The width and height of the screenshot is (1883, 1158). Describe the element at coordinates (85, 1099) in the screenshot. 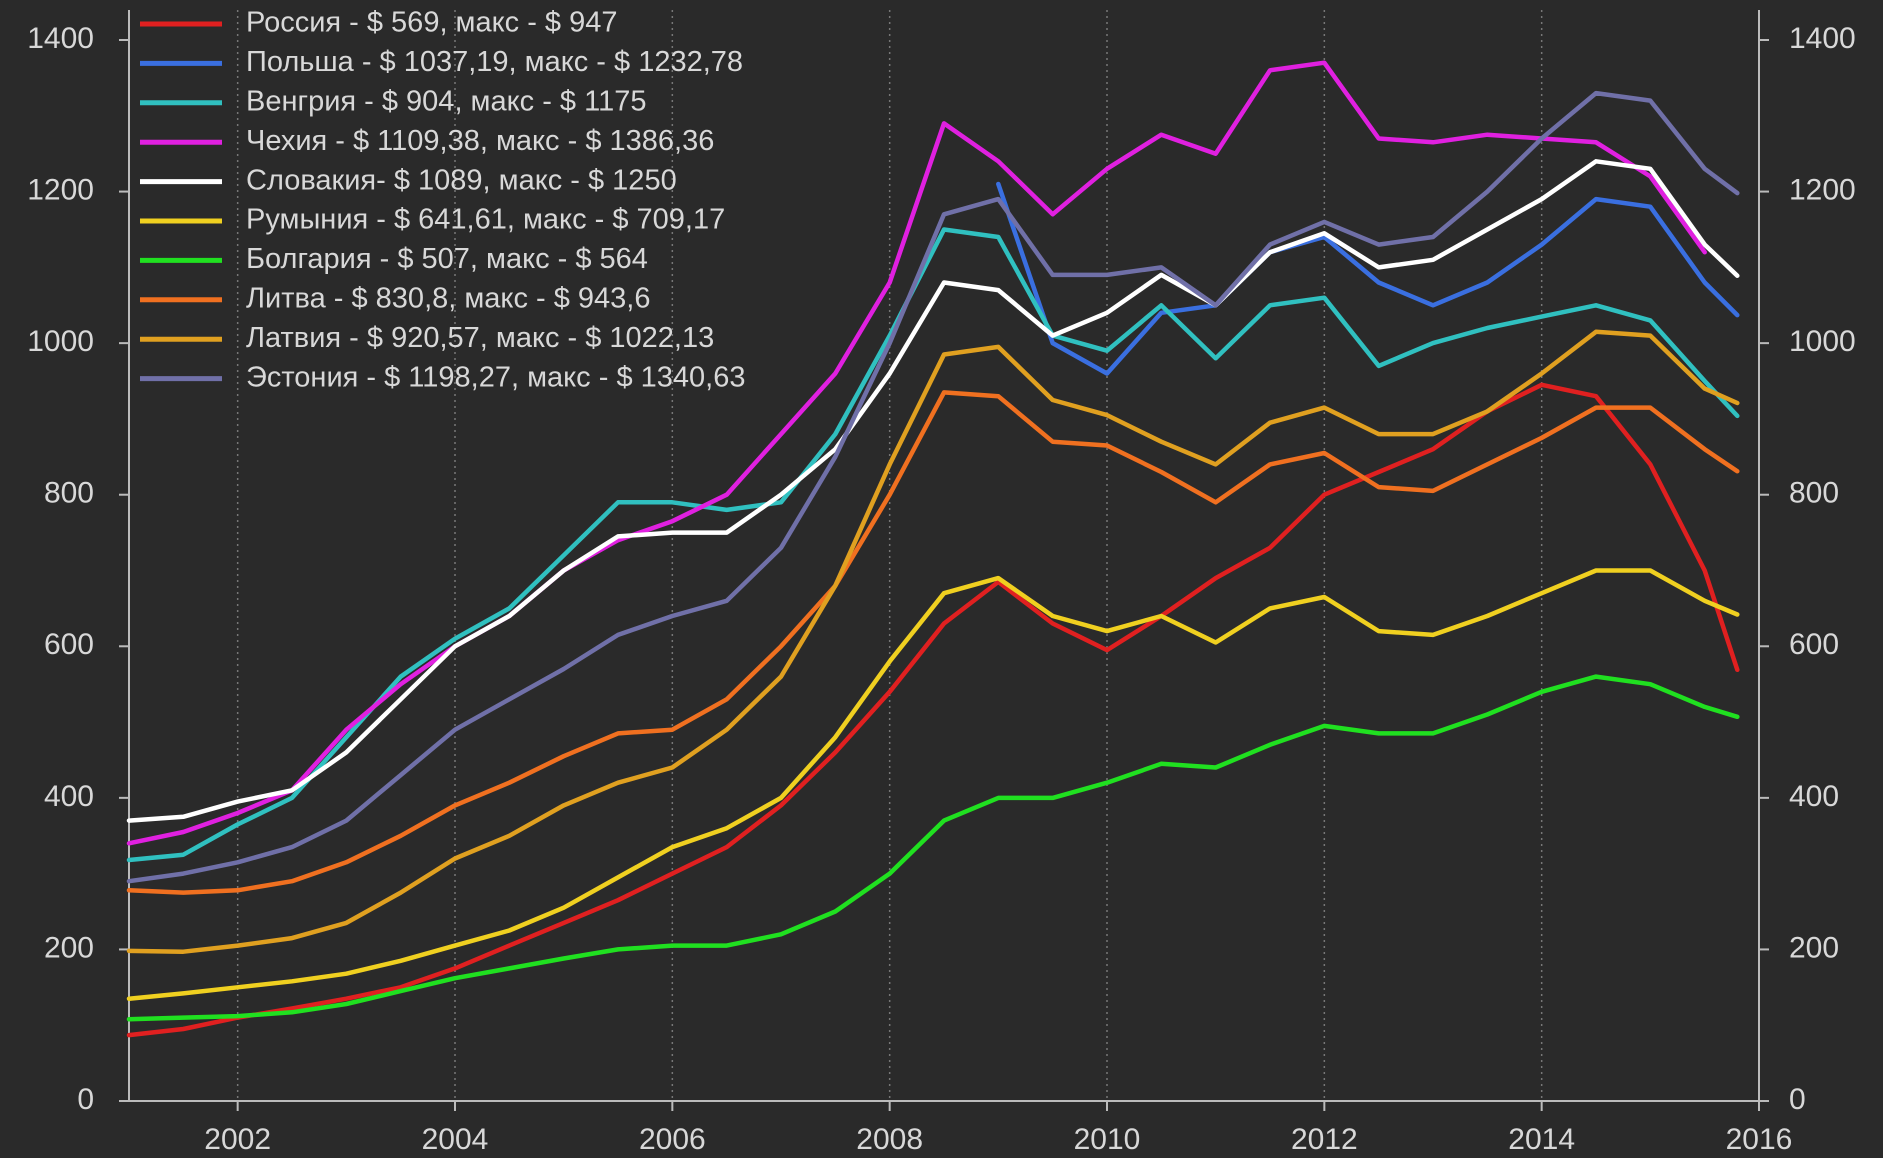

I see `y-tick-label: 0` at that location.